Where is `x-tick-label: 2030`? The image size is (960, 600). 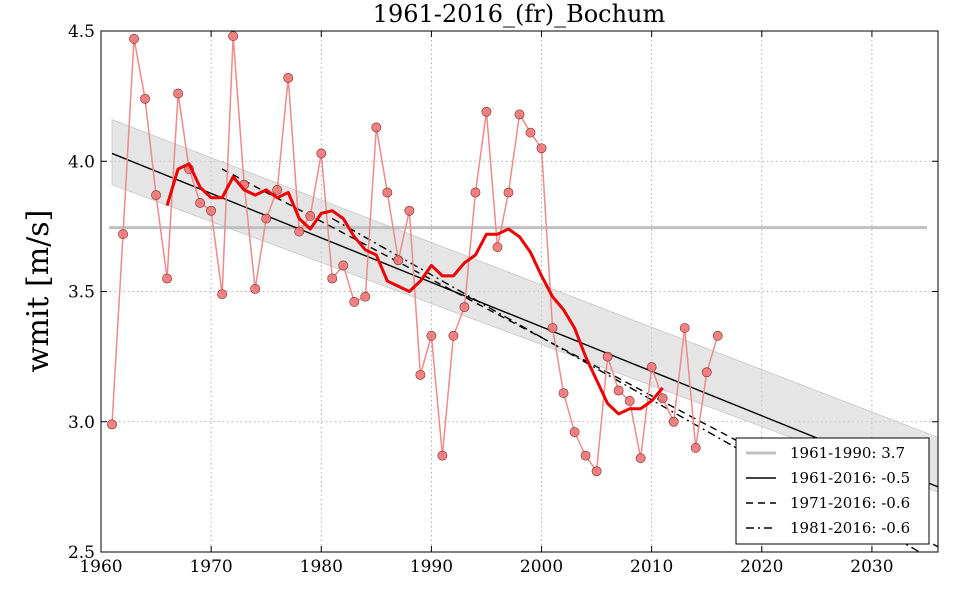
x-tick-label: 2030 is located at coordinates (871, 567).